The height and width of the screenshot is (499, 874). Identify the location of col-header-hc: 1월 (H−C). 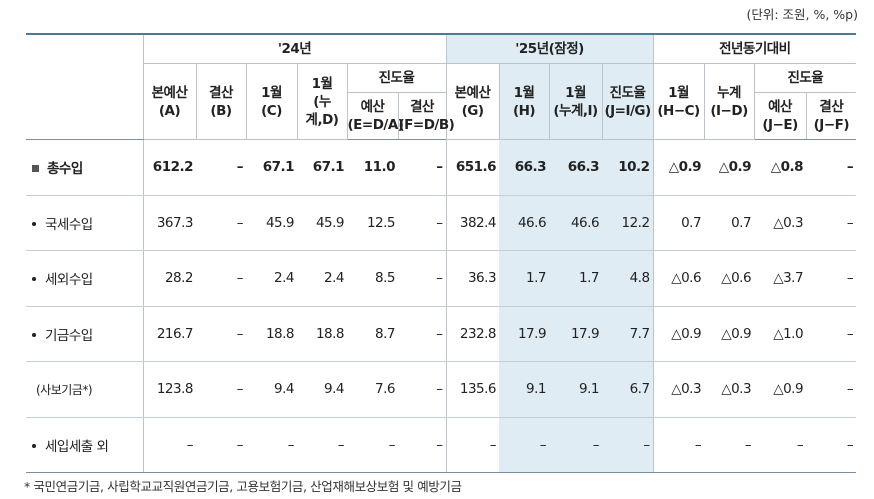
(678, 101).